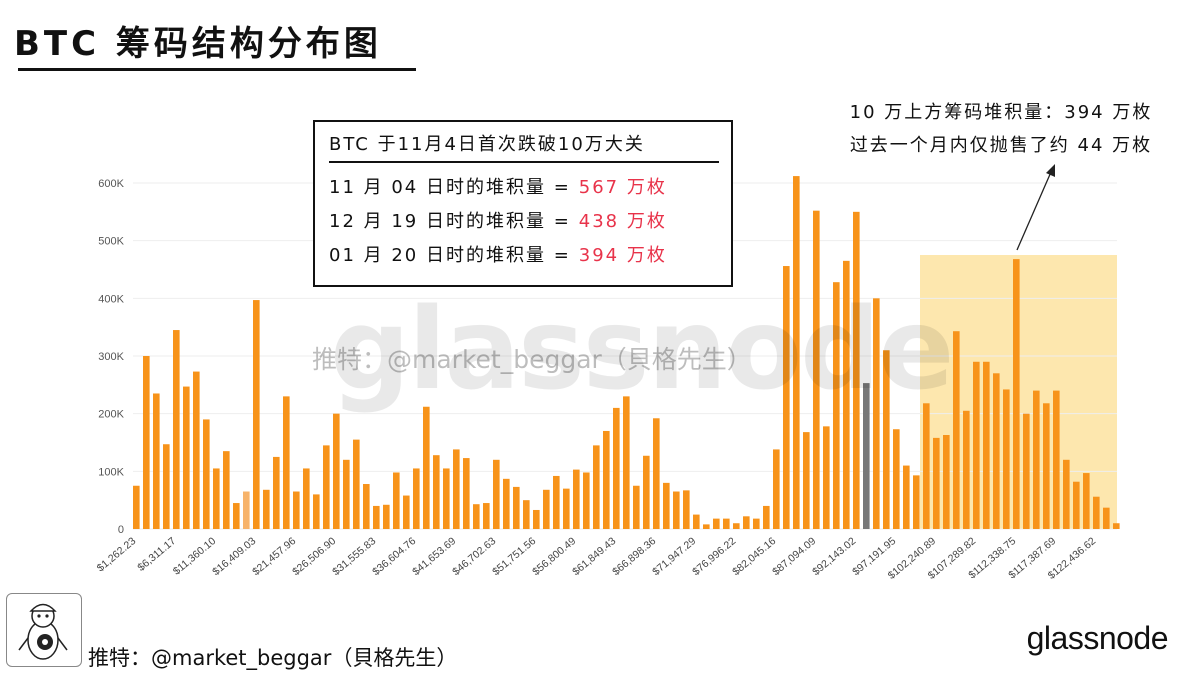 Image resolution: width=1200 pixels, height=675 pixels. Describe the element at coordinates (1034, 211) in the screenshot. I see `annotation-arrow` at that location.